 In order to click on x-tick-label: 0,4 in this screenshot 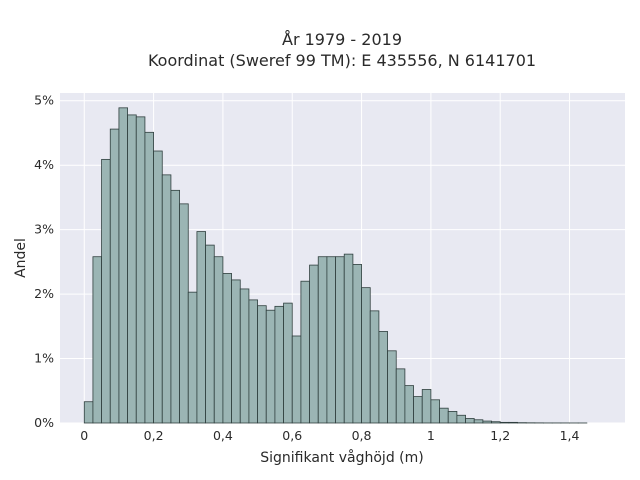, I will do `click(223, 435)`.